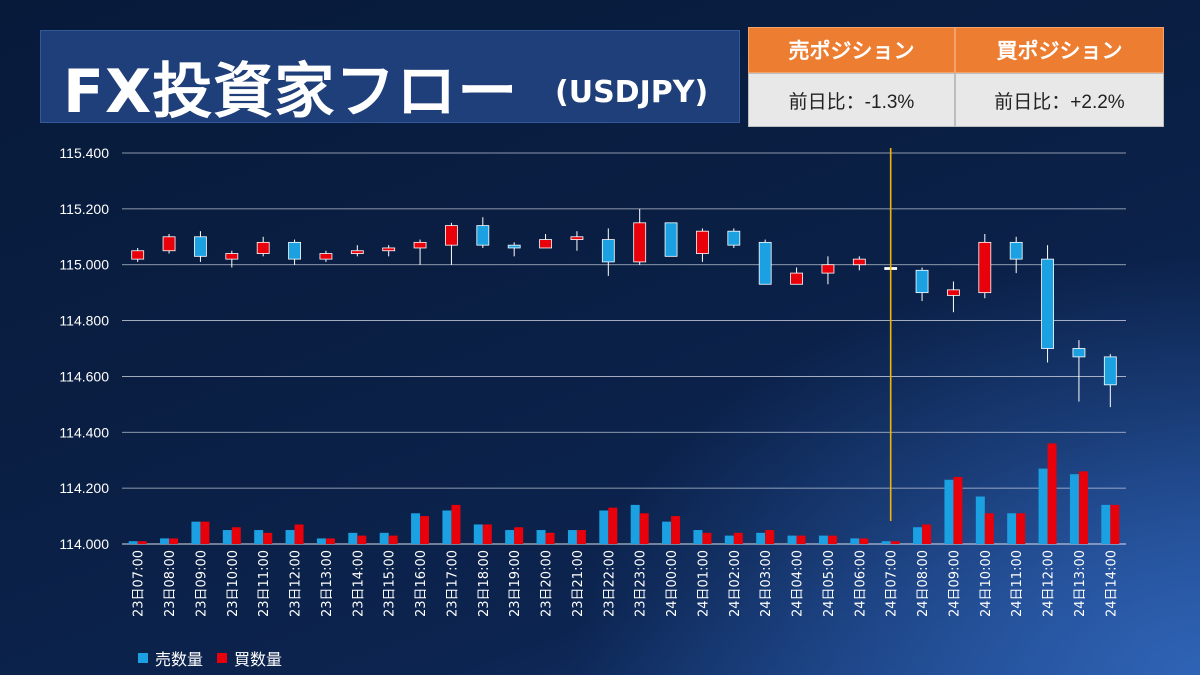 This screenshot has width=1200, height=675. Describe the element at coordinates (641, 583) in the screenshot. I see `x-tick-label: 23日23:00` at that location.